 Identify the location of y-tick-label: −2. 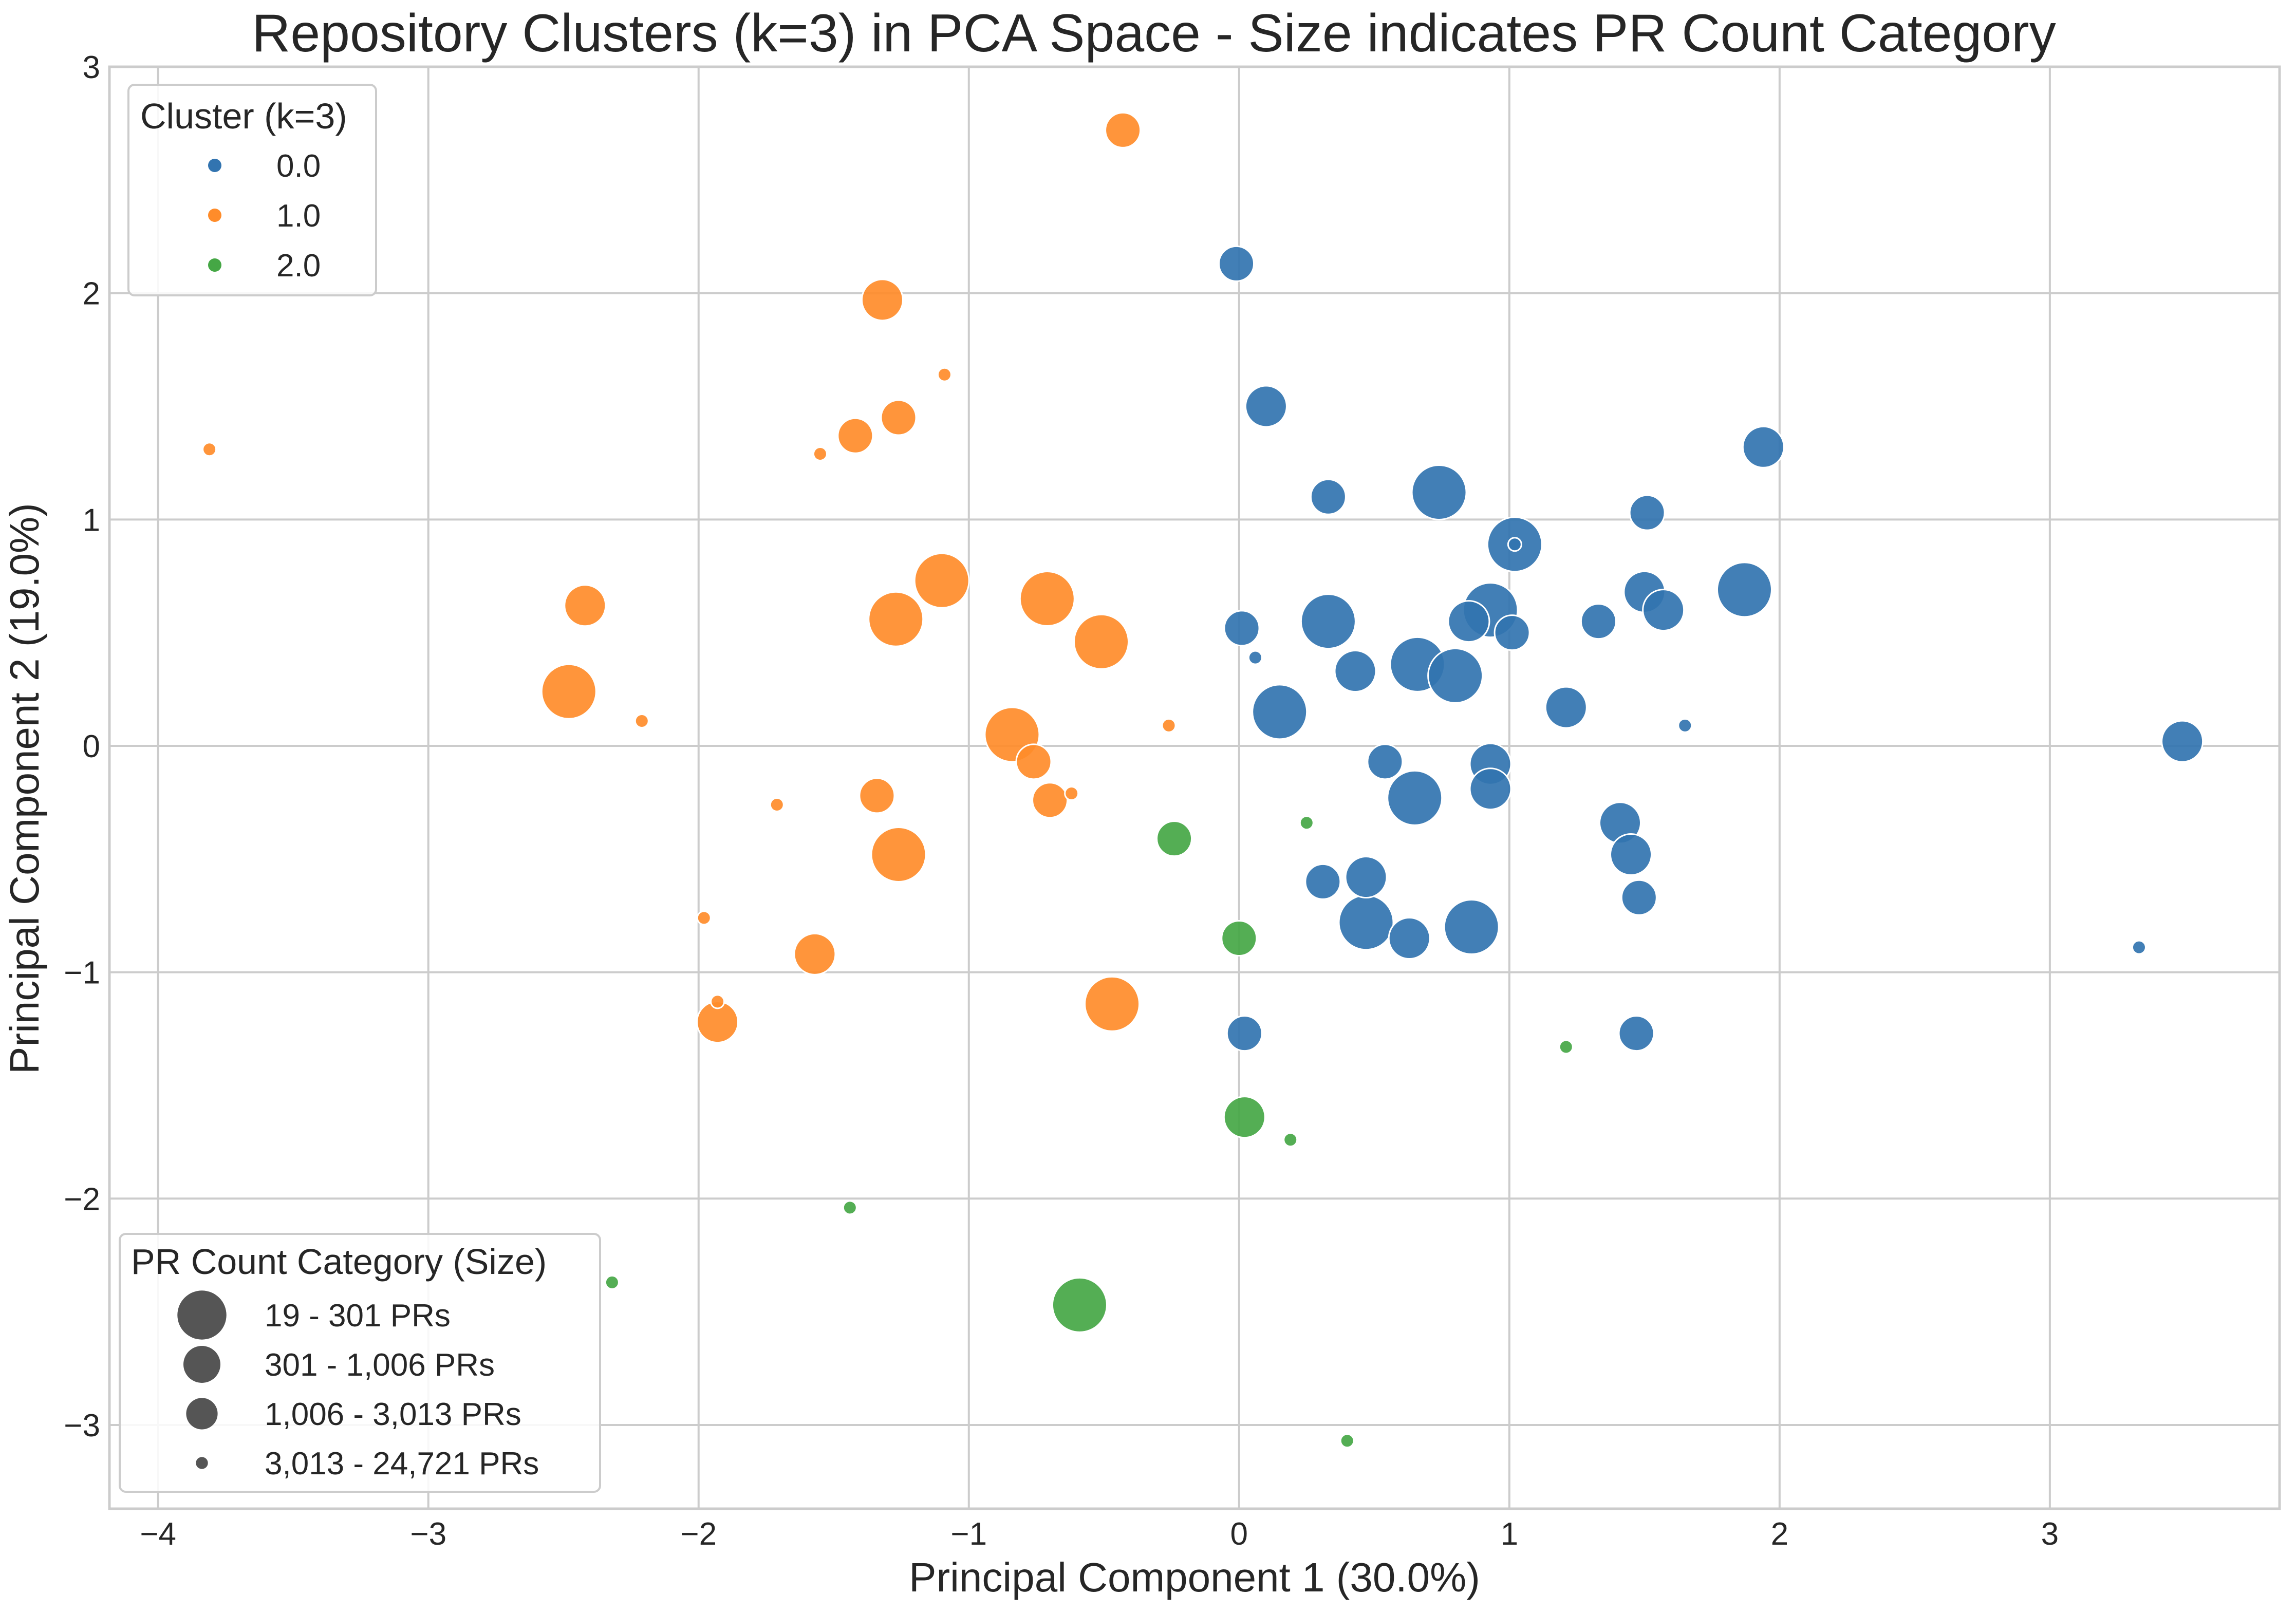
(82, 1199).